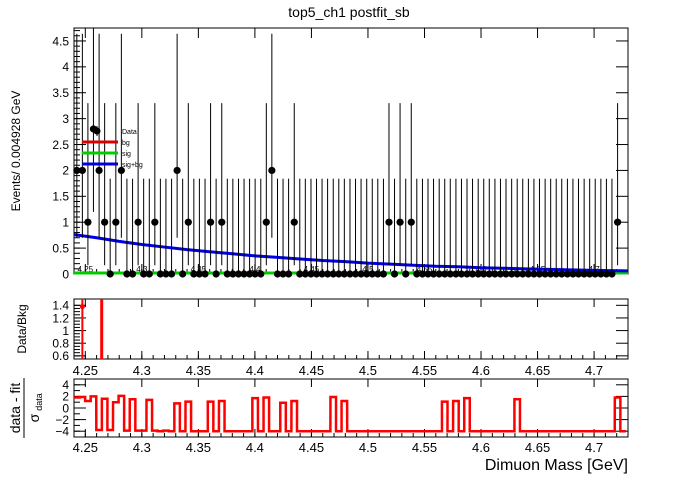  I want to click on pull-x-tick-label: 4.45, so click(311, 447).